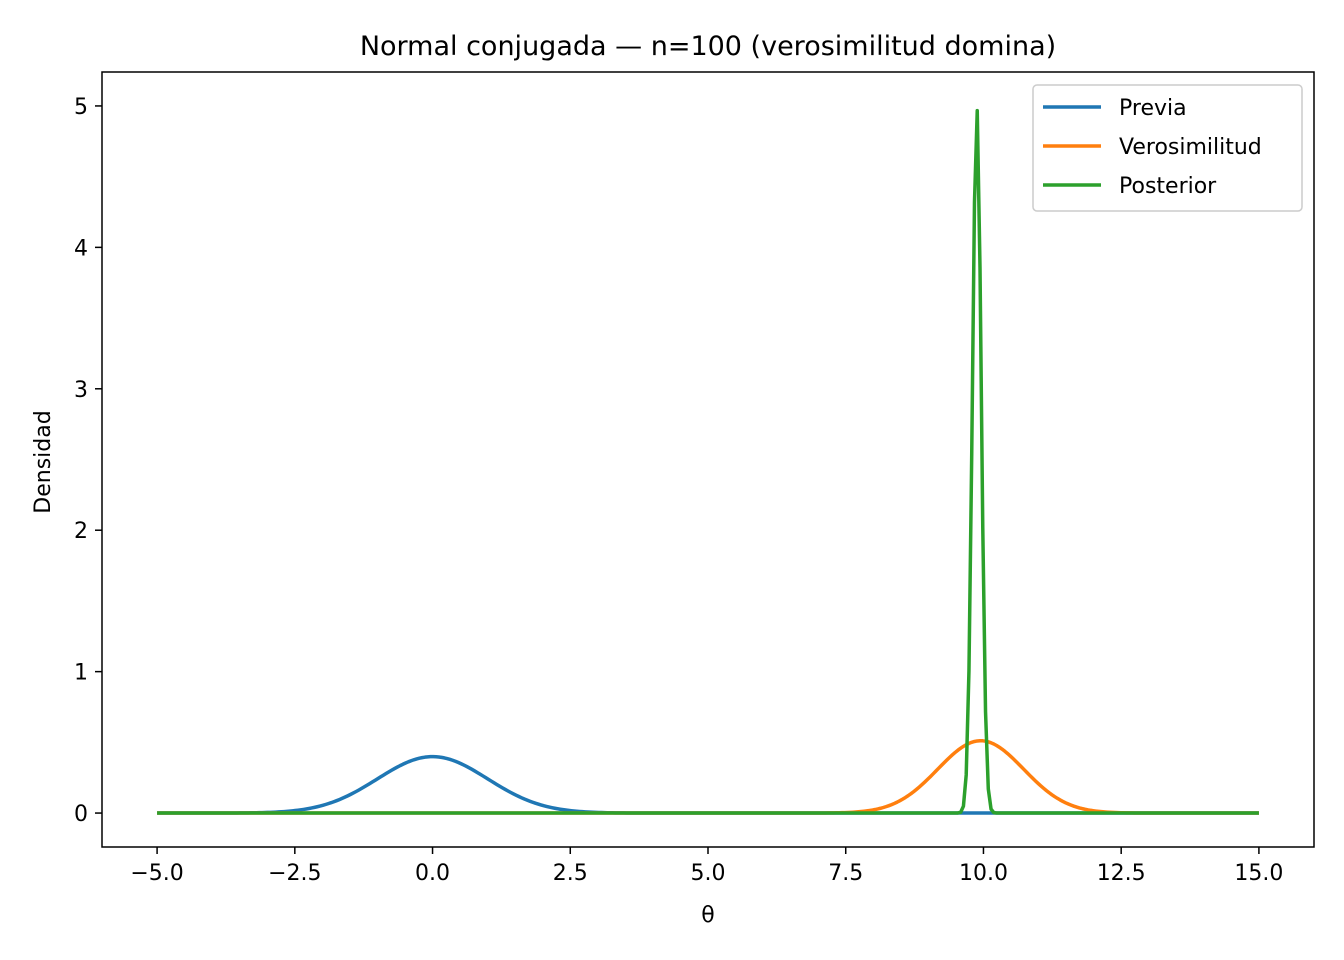 The width and height of the screenshot is (1344, 960). What do you see at coordinates (708, 784) in the screenshot?
I see `series-line-previa` at bounding box center [708, 784].